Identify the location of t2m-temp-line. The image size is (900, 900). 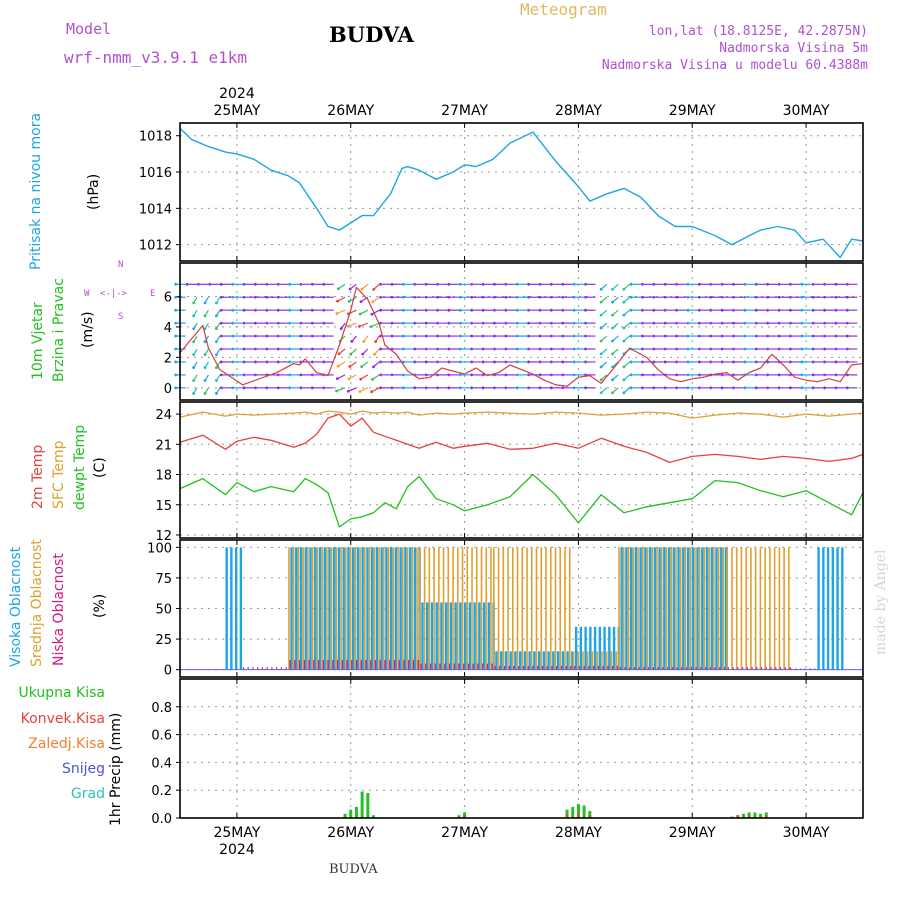
(521, 438).